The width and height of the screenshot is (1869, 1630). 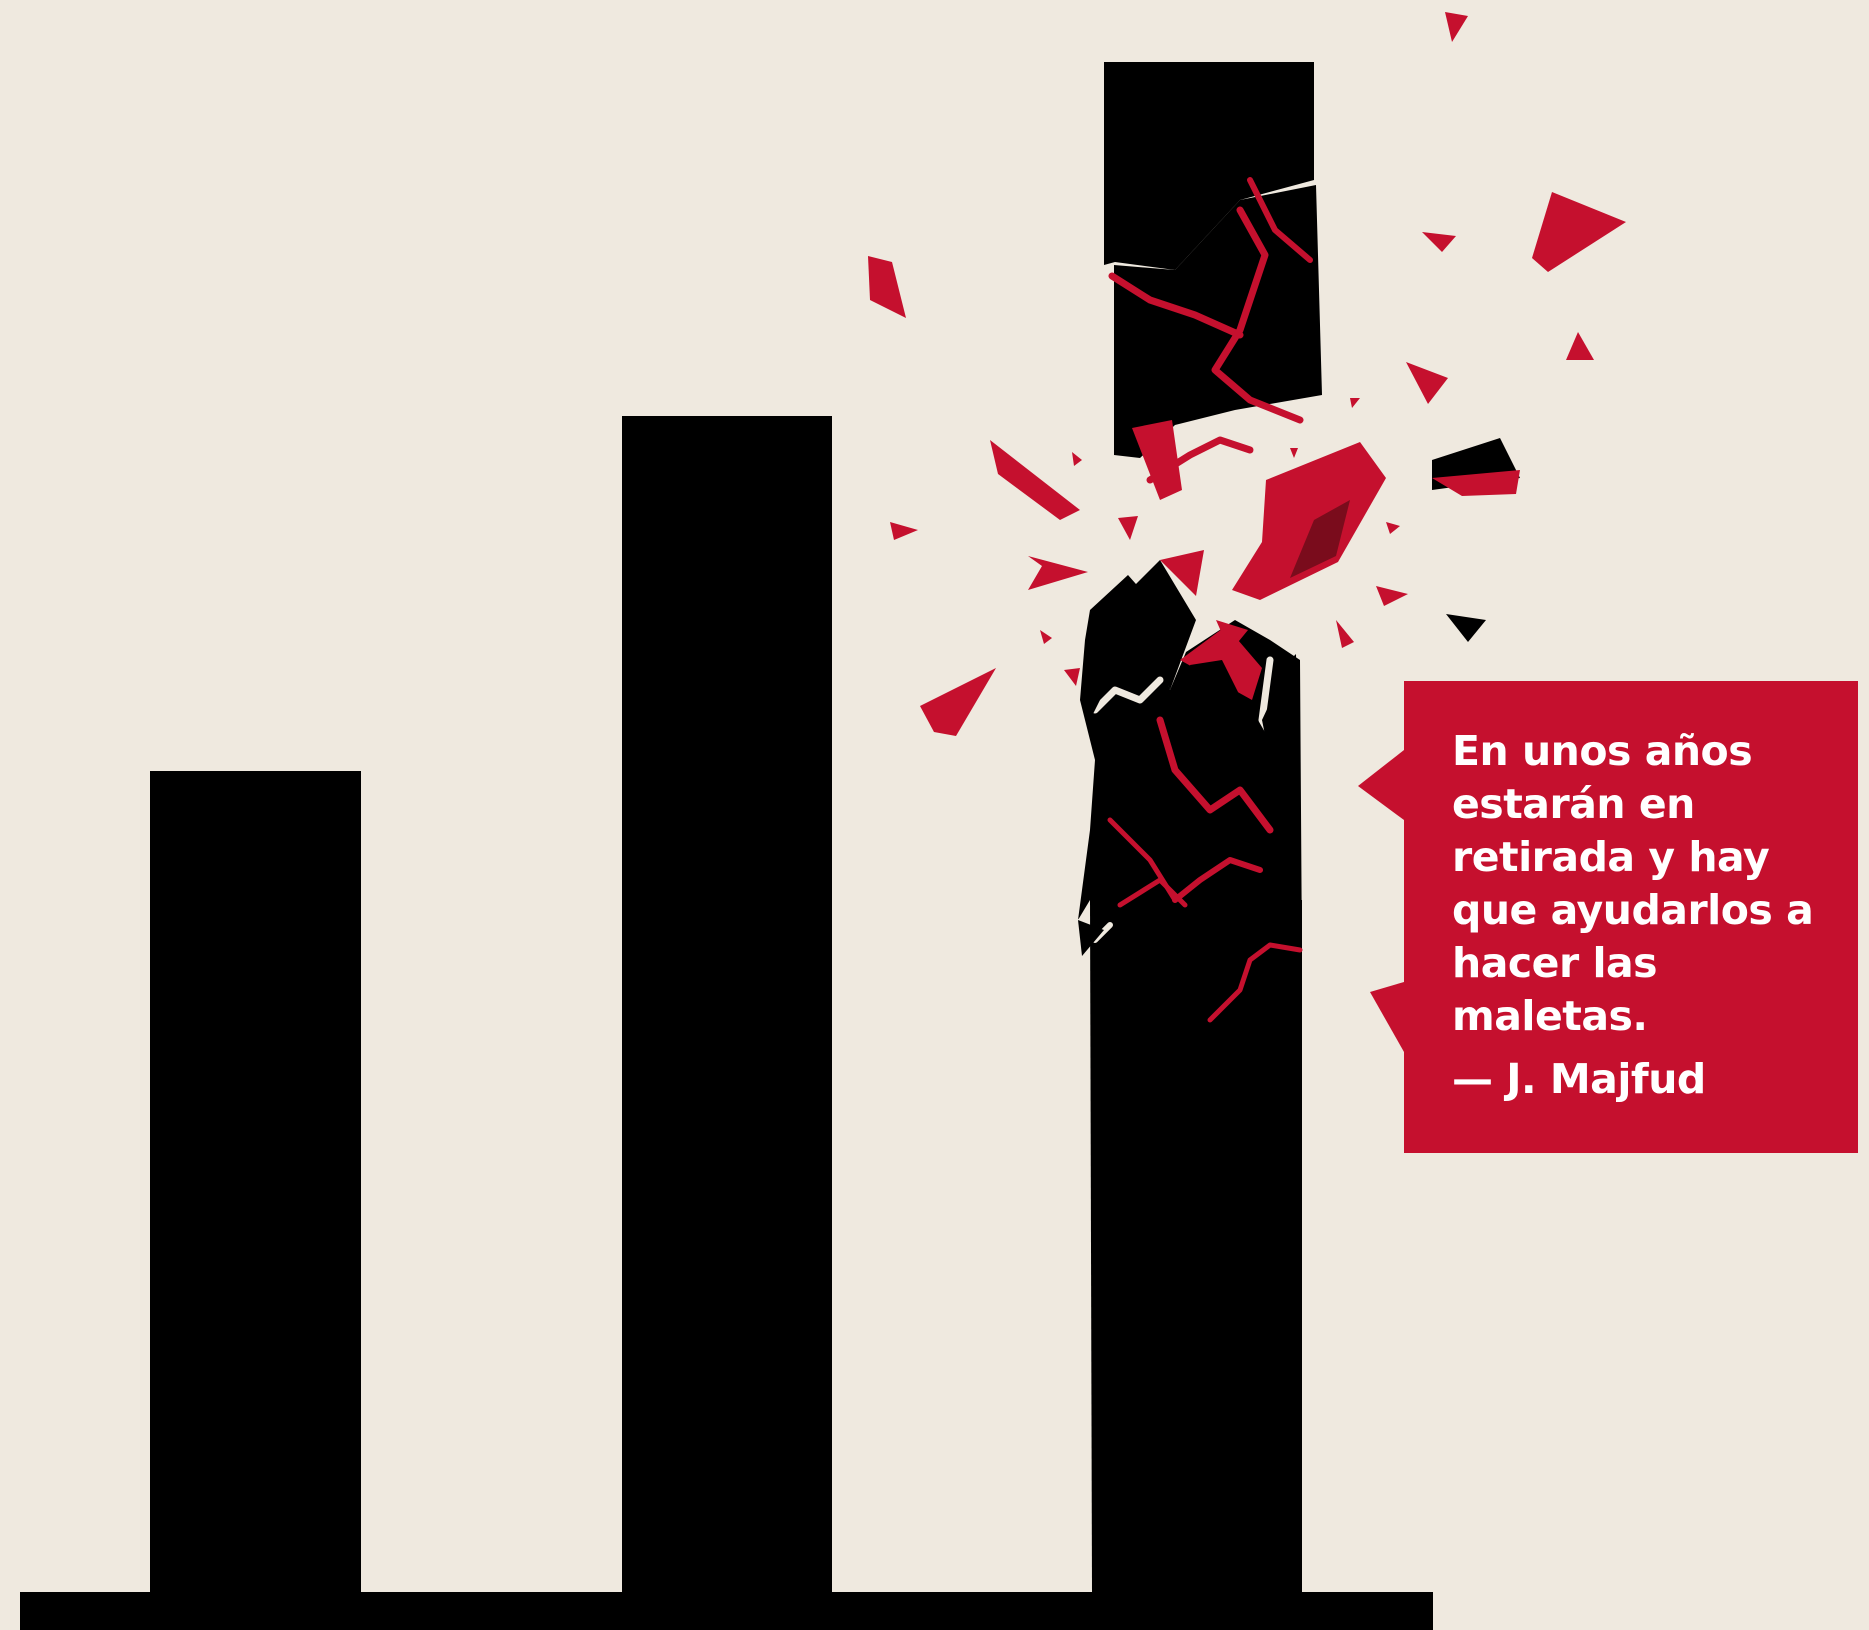 What do you see at coordinates (1209, 166) in the screenshot?
I see `bar-3-top` at bounding box center [1209, 166].